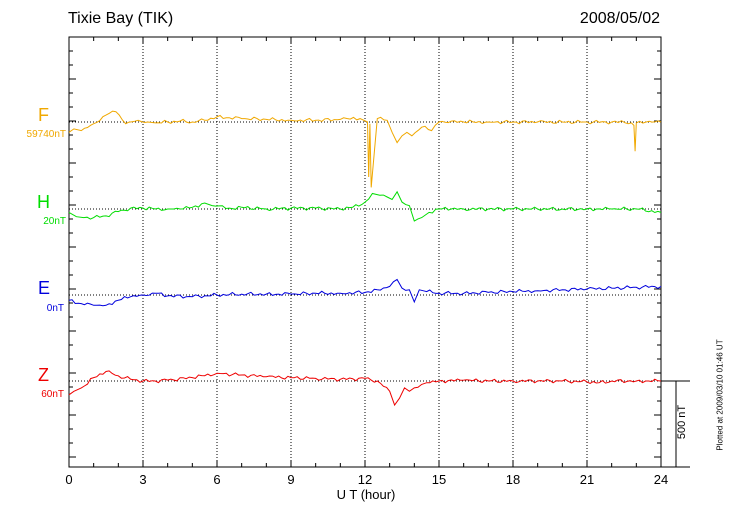 The height and width of the screenshot is (520, 730). I want to click on channel-baseline-f: 59740nT, so click(46, 134).